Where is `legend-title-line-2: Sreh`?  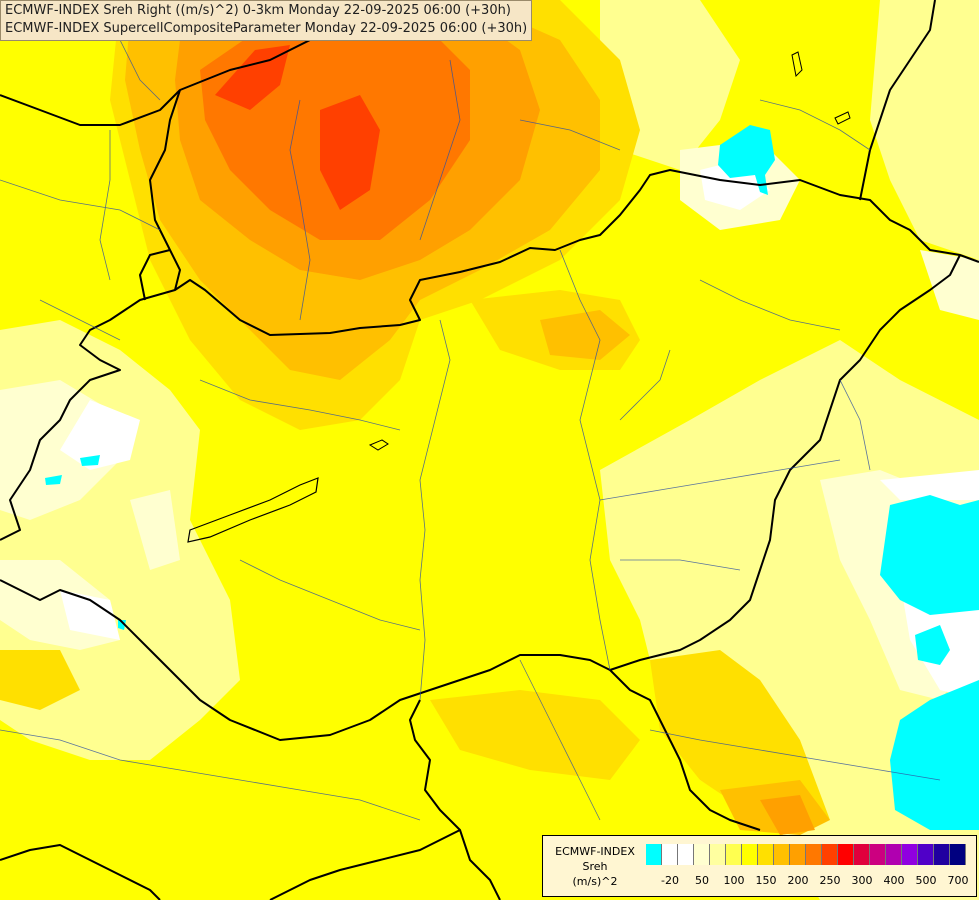
legend-title-line-2: Sreh is located at coordinates (595, 866).